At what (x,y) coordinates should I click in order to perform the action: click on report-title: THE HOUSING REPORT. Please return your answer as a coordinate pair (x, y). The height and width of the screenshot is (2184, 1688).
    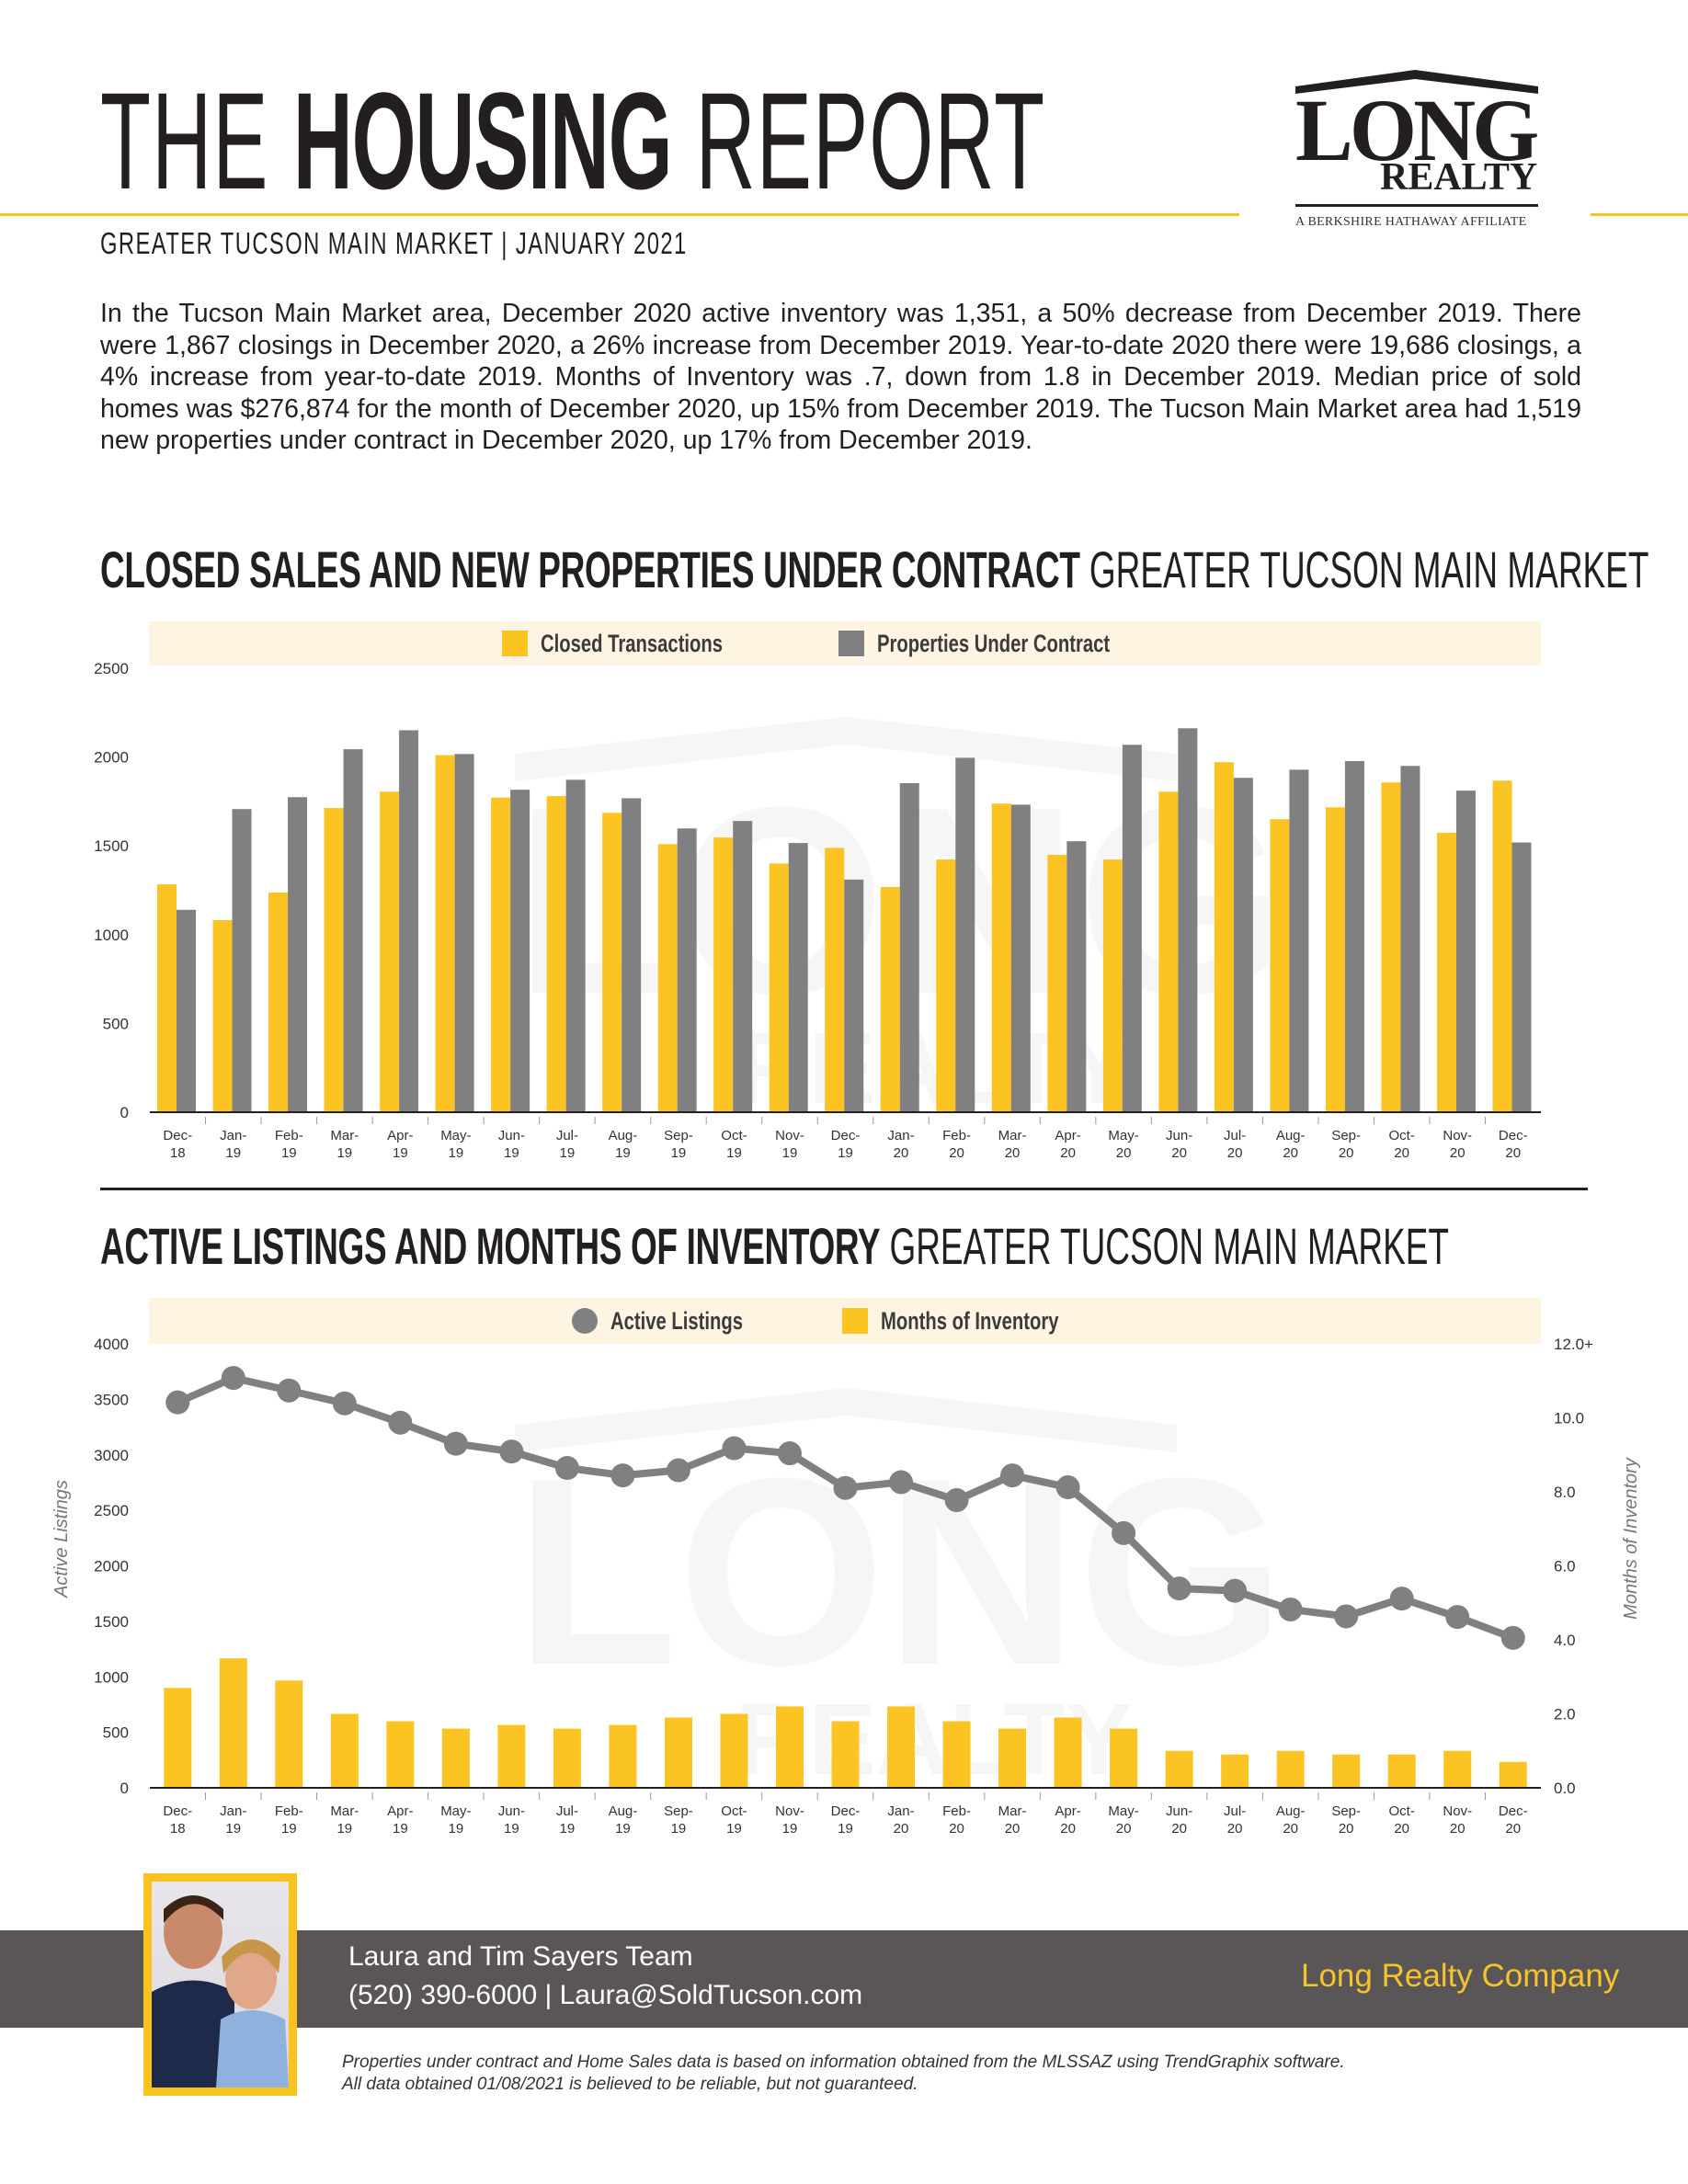
    Looking at the image, I should click on (573, 141).